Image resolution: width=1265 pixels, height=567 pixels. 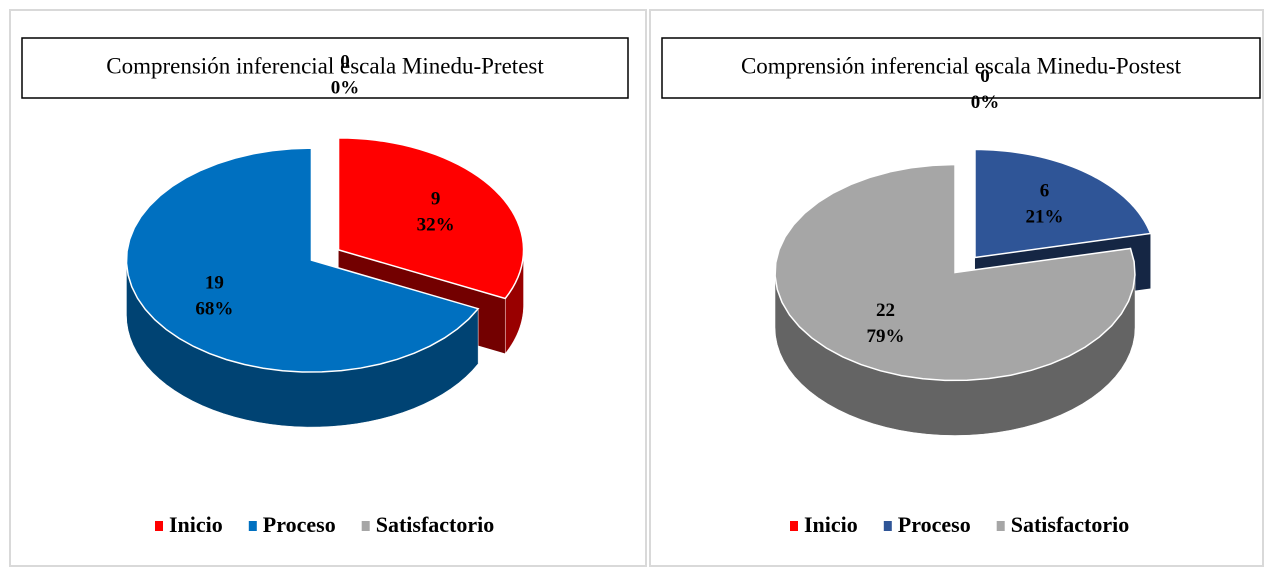 What do you see at coordinates (214, 282) in the screenshot?
I see `data-label: 19` at bounding box center [214, 282].